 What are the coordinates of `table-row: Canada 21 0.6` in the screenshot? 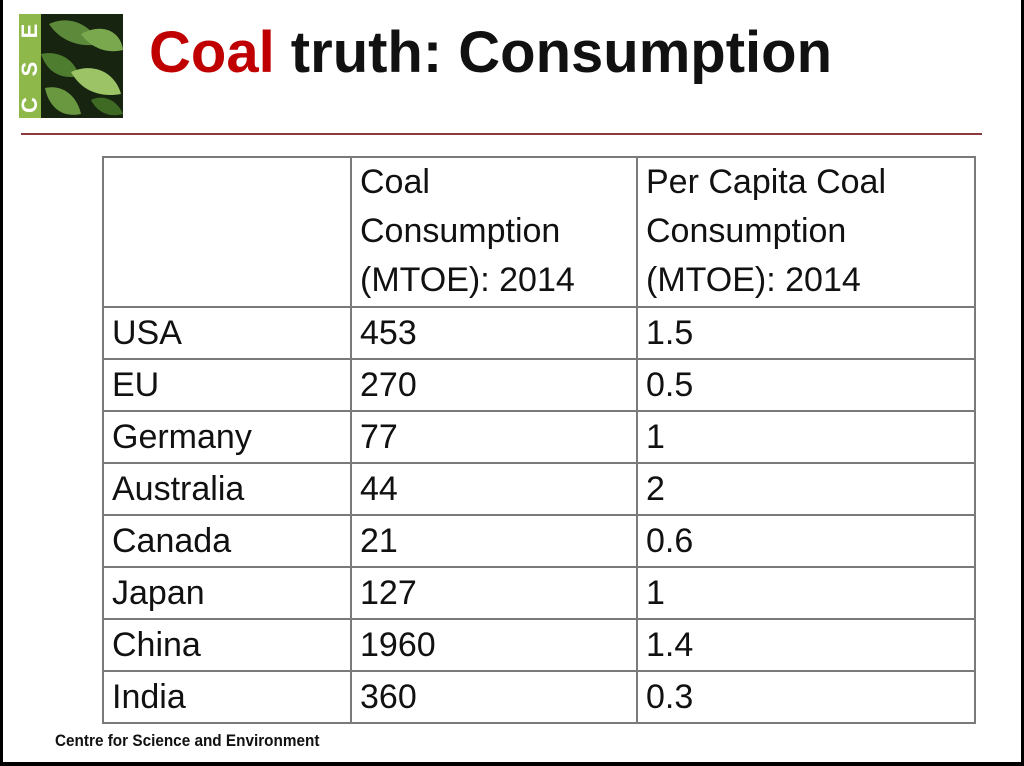 It's located at (539, 541).